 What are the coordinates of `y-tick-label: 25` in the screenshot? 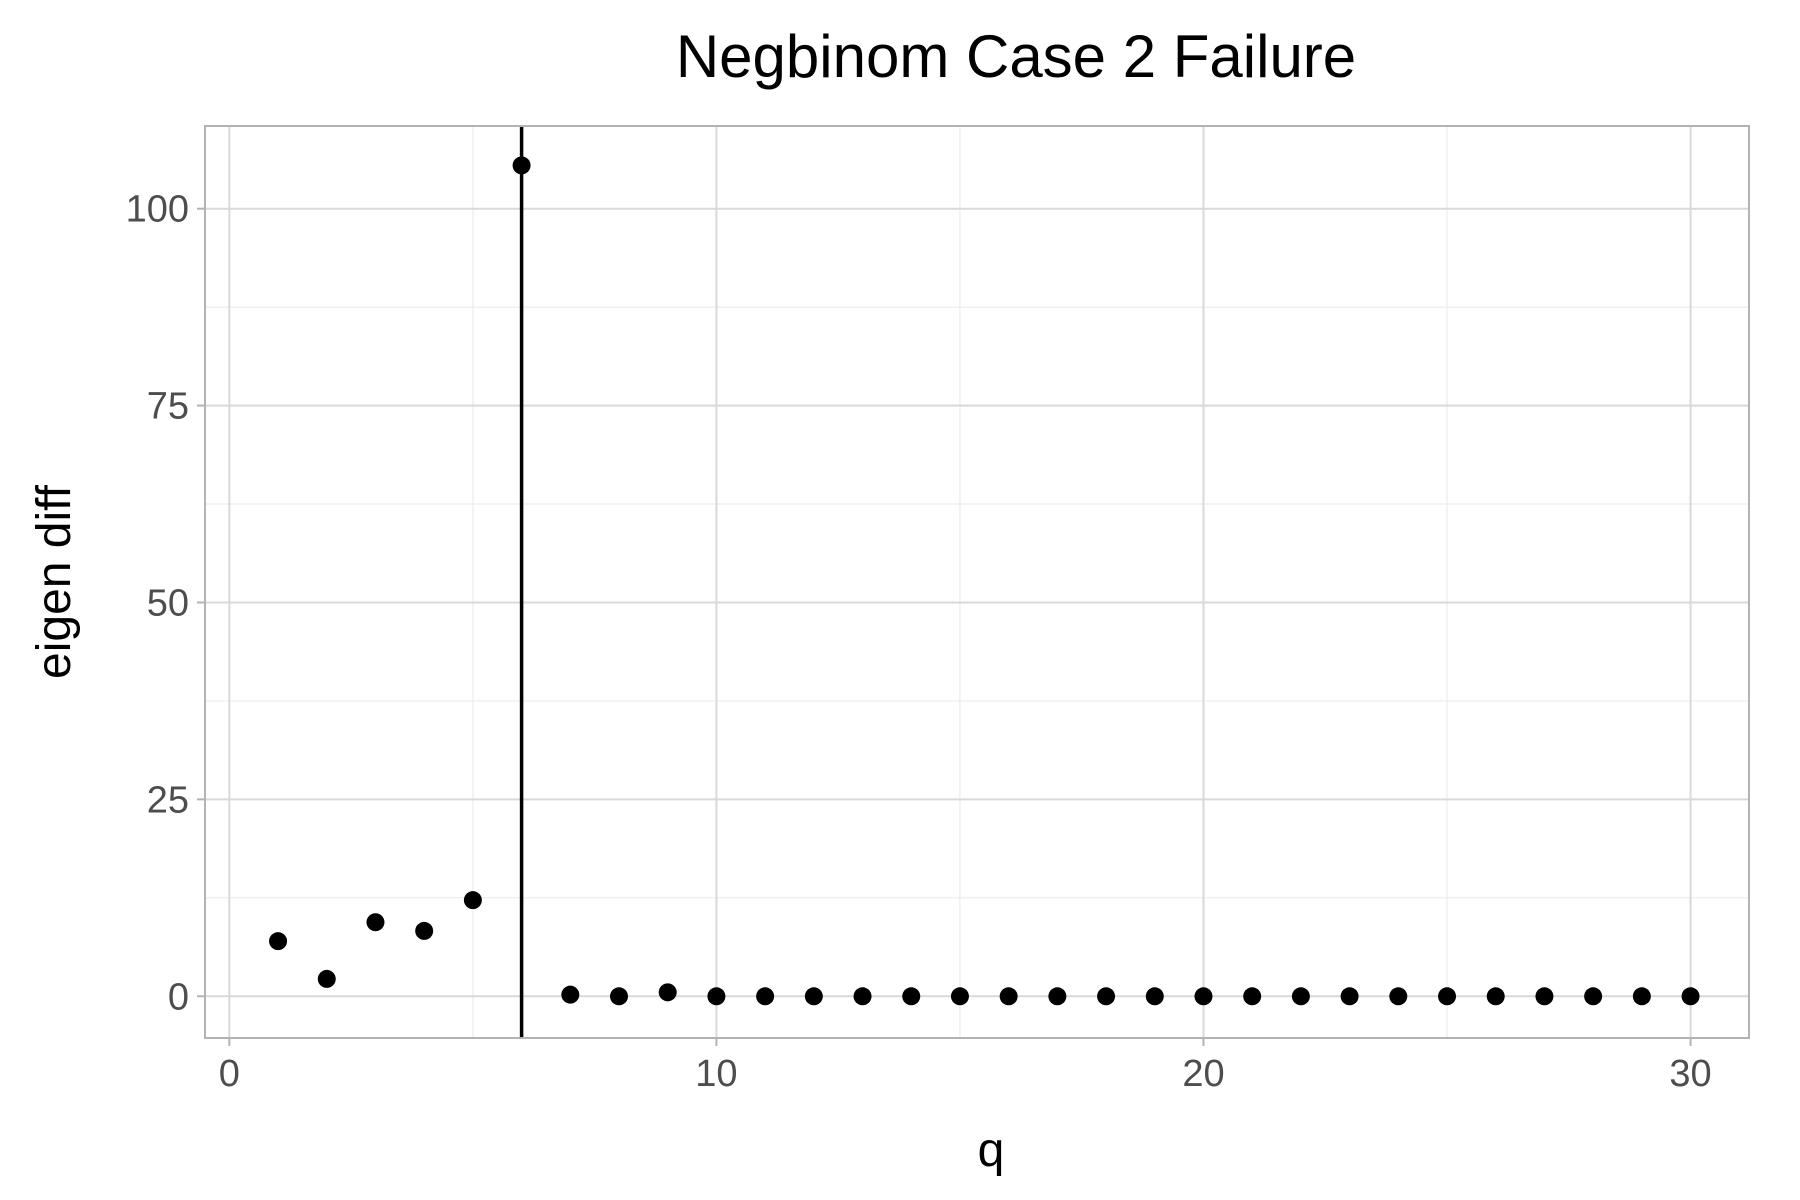 It's located at (168, 800).